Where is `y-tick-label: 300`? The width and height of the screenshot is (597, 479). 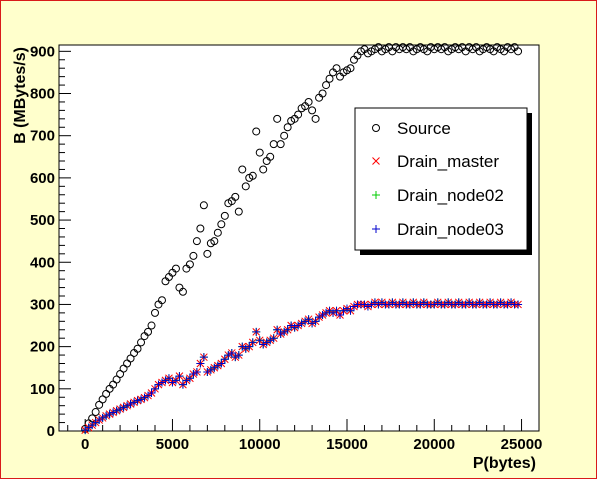
y-tick-label: 300 is located at coordinates (42, 304).